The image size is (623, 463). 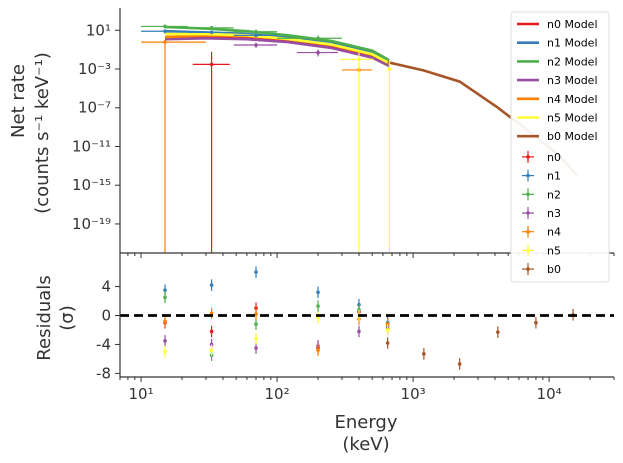 What do you see at coordinates (211, 64) in the screenshot?
I see `data-point-n0` at bounding box center [211, 64].